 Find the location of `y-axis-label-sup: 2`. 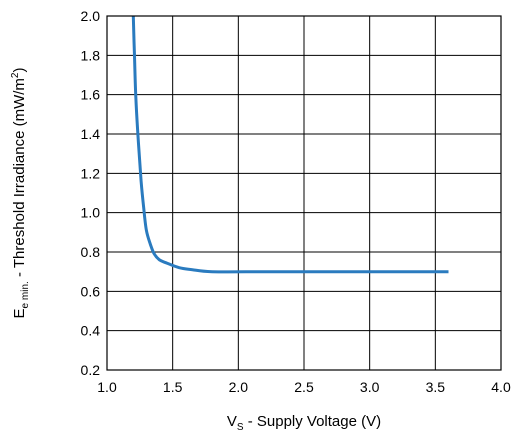

y-axis-label-sup: 2 is located at coordinates (15, 75).